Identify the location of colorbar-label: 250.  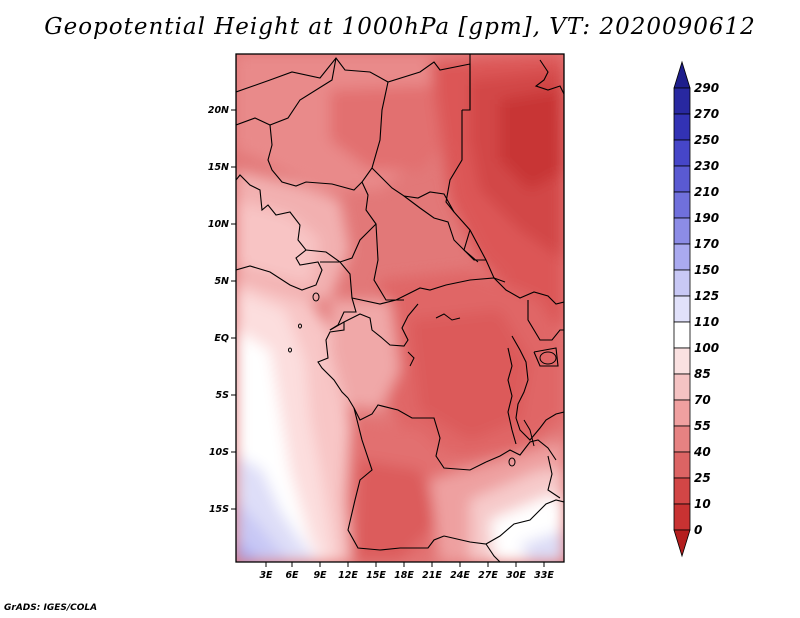
(706, 140).